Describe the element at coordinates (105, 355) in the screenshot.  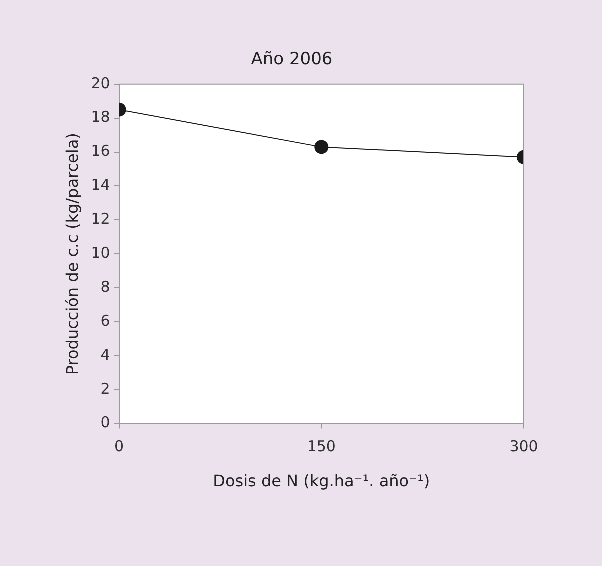
I see `y-tick-label: 4` at that location.